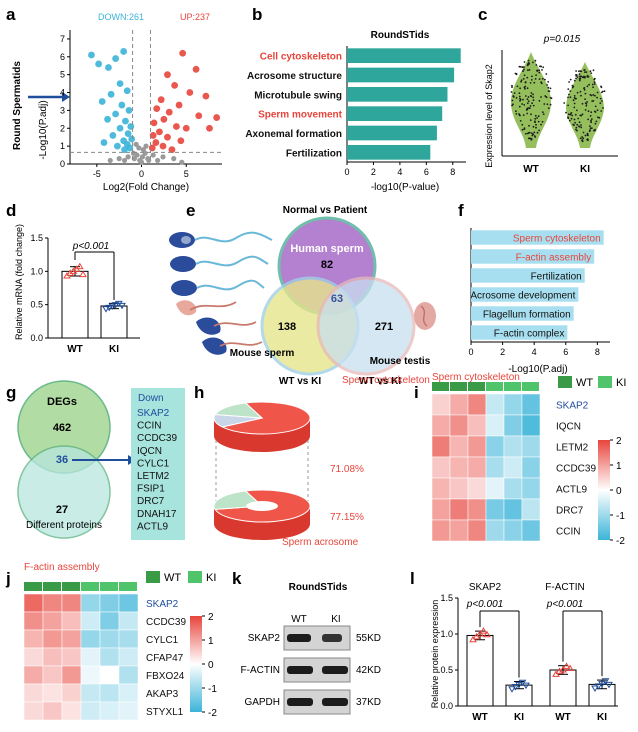 The image size is (638, 732). I want to click on legend-j-wt-swatch, so click(153, 577).